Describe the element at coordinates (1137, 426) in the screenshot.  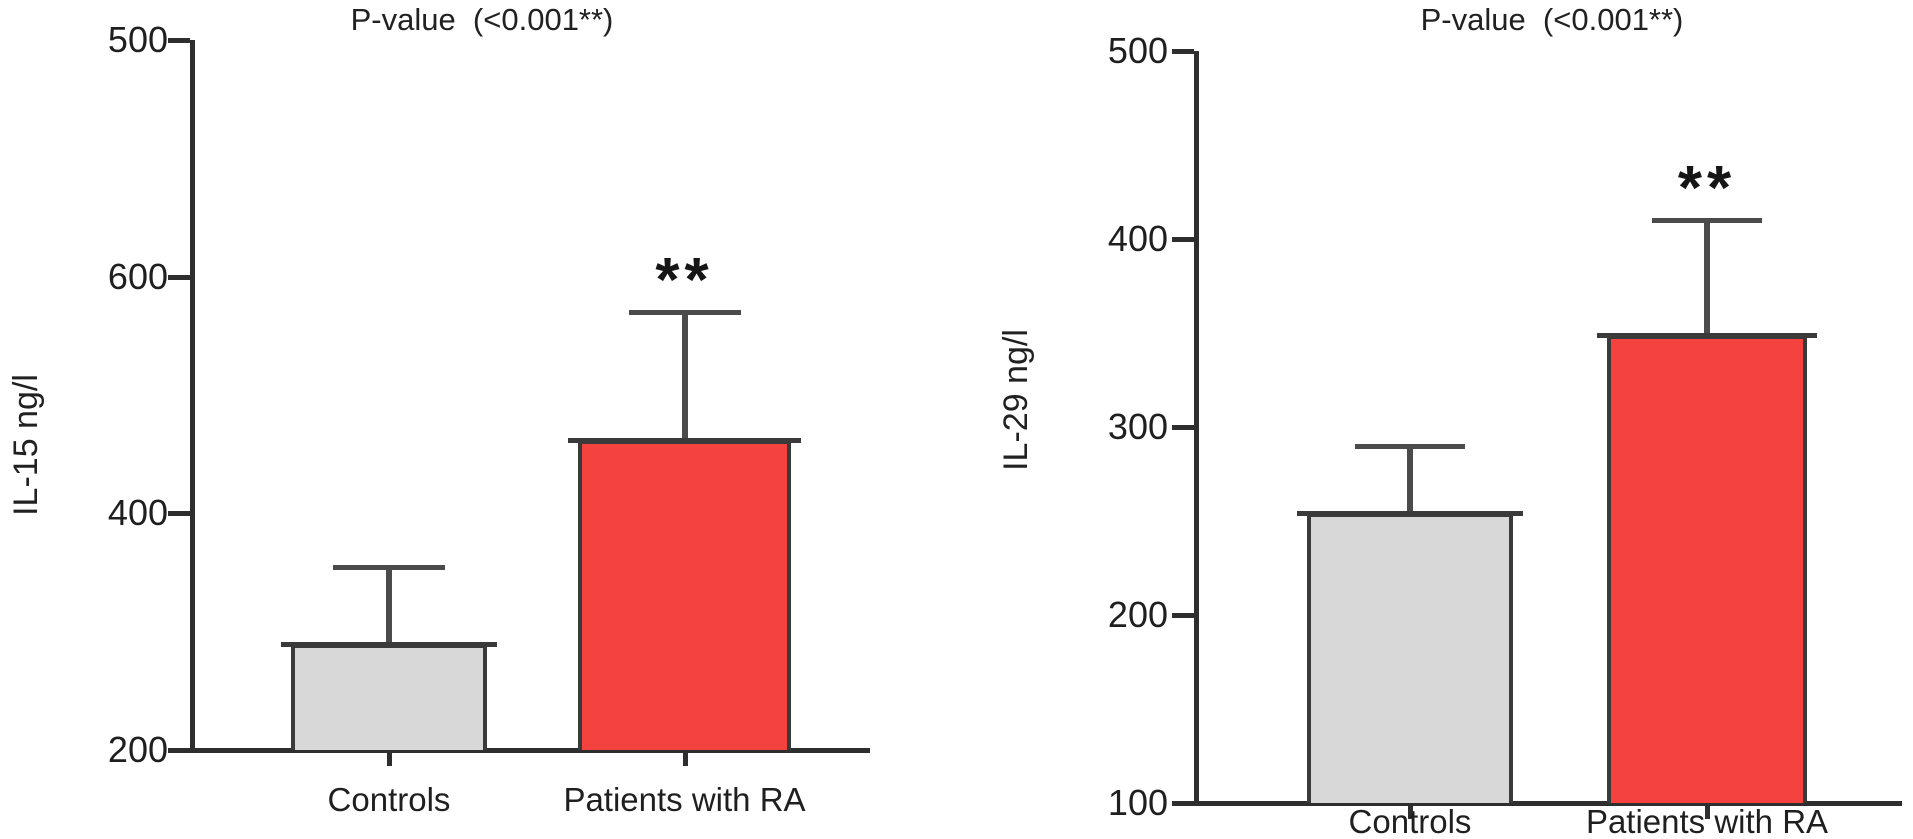
I see `y-tick-label: 300` at that location.